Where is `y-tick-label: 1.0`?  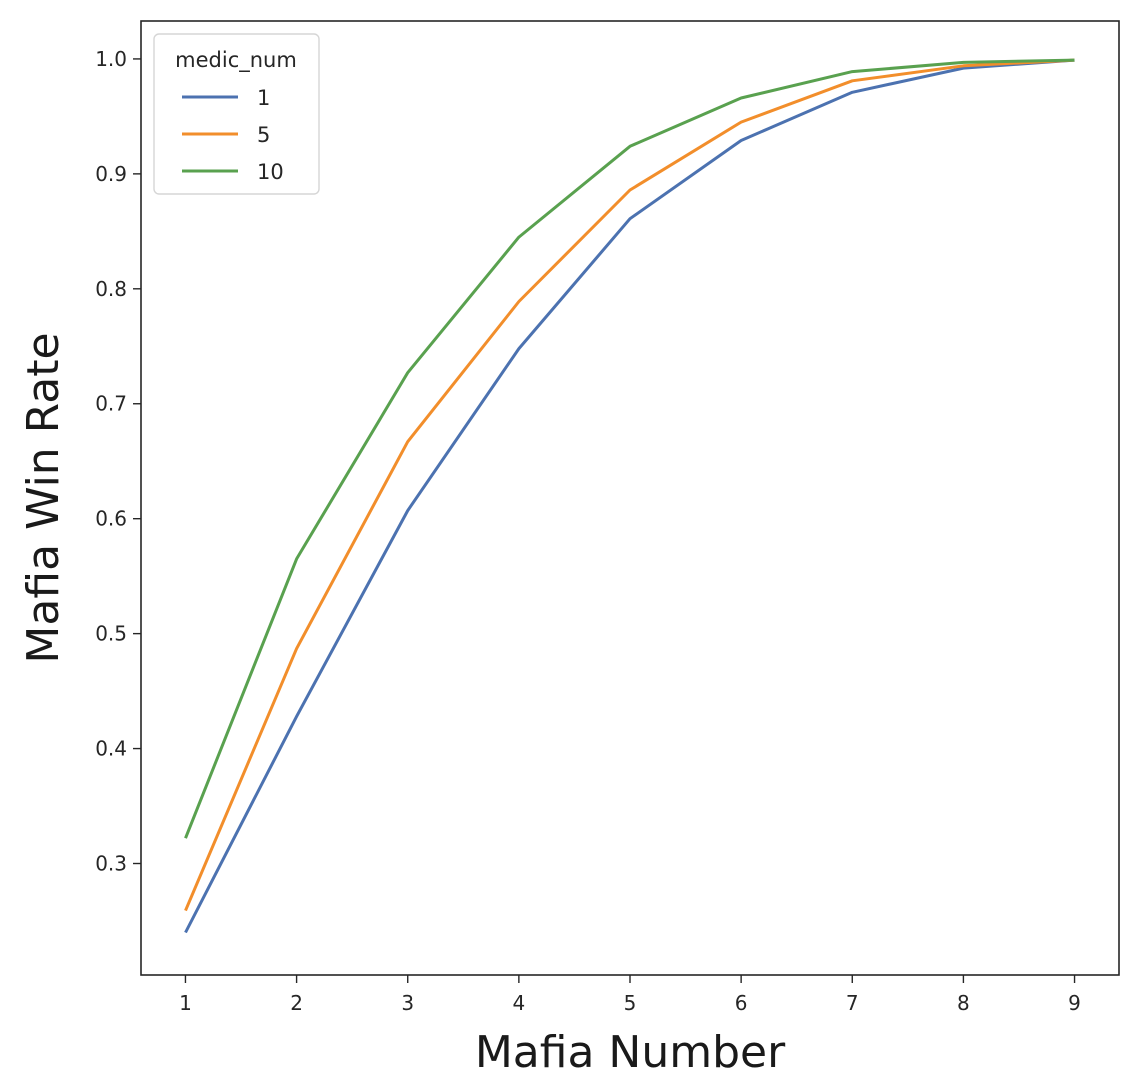
y-tick-label: 1.0 is located at coordinates (111, 59).